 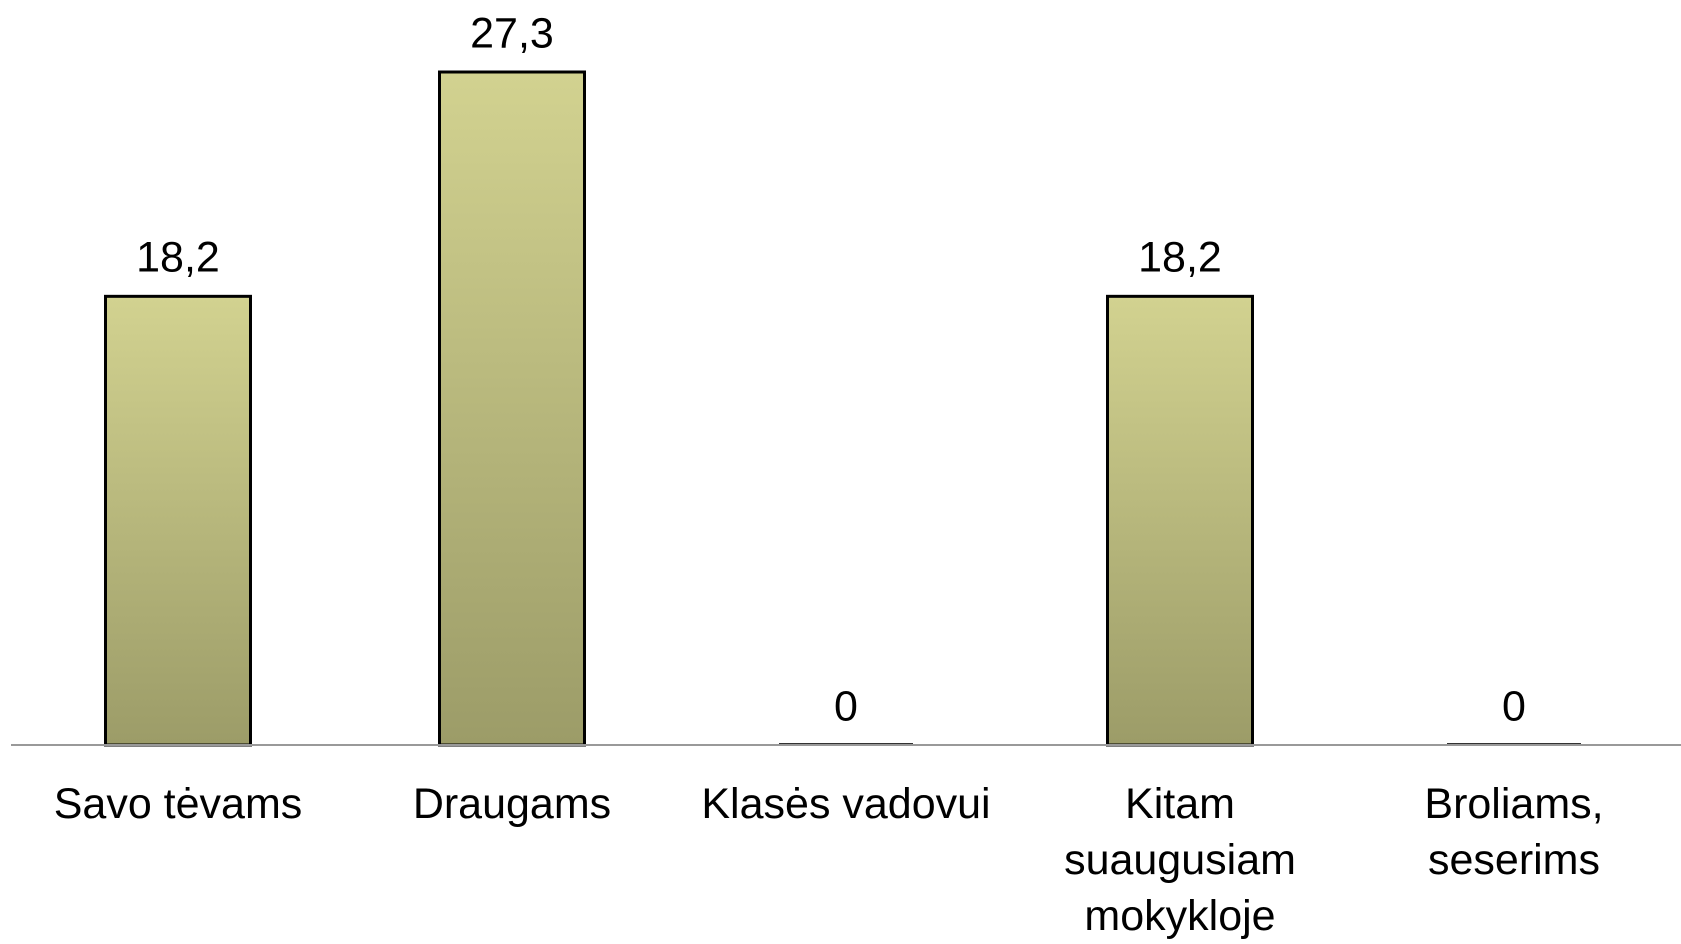 I want to click on x-tick-label: Broliams, seserims, so click(x=1514, y=832).